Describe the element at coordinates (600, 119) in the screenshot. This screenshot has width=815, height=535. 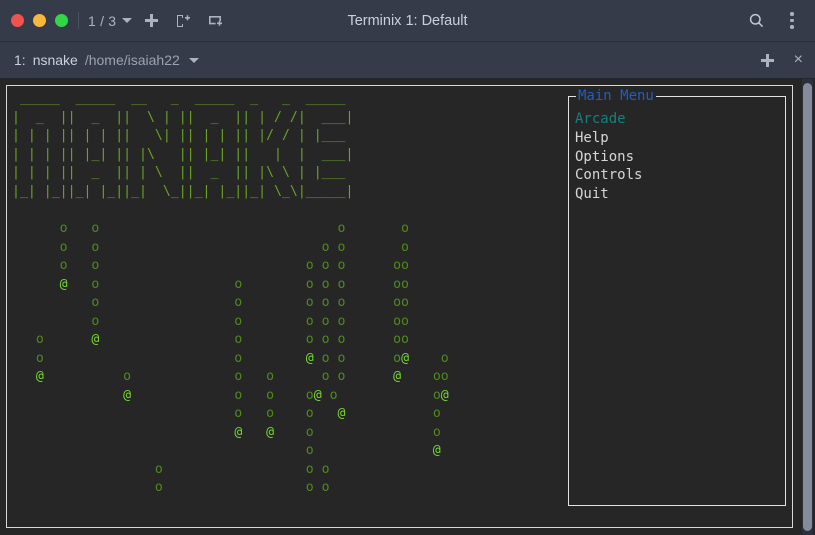
I see `menu-item-arcade: Arcade` at that location.